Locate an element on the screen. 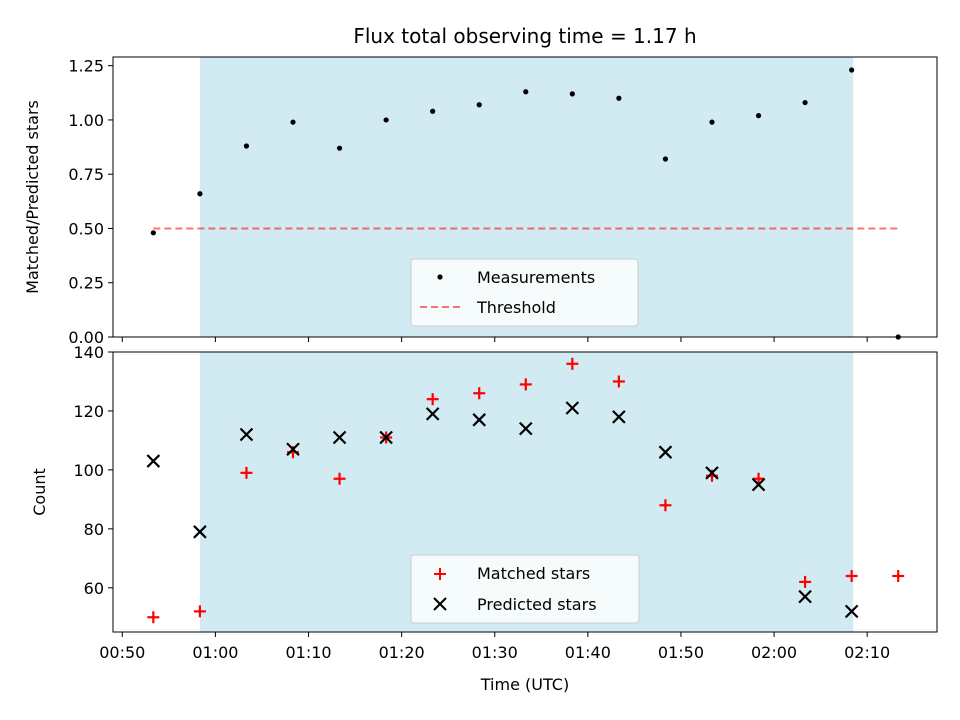 The image size is (960, 720). x-axis-label: Time (UTC) is located at coordinates (524, 684).